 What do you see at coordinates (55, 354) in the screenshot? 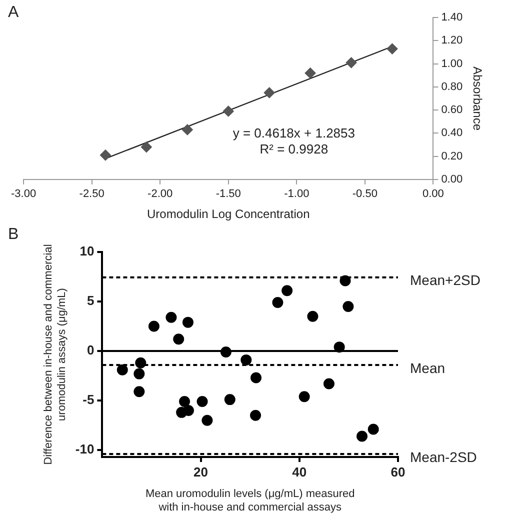
I see `y-axis-title: Difference between in-house and commercial uromodulin assays (μg/mL)` at bounding box center [55, 354].